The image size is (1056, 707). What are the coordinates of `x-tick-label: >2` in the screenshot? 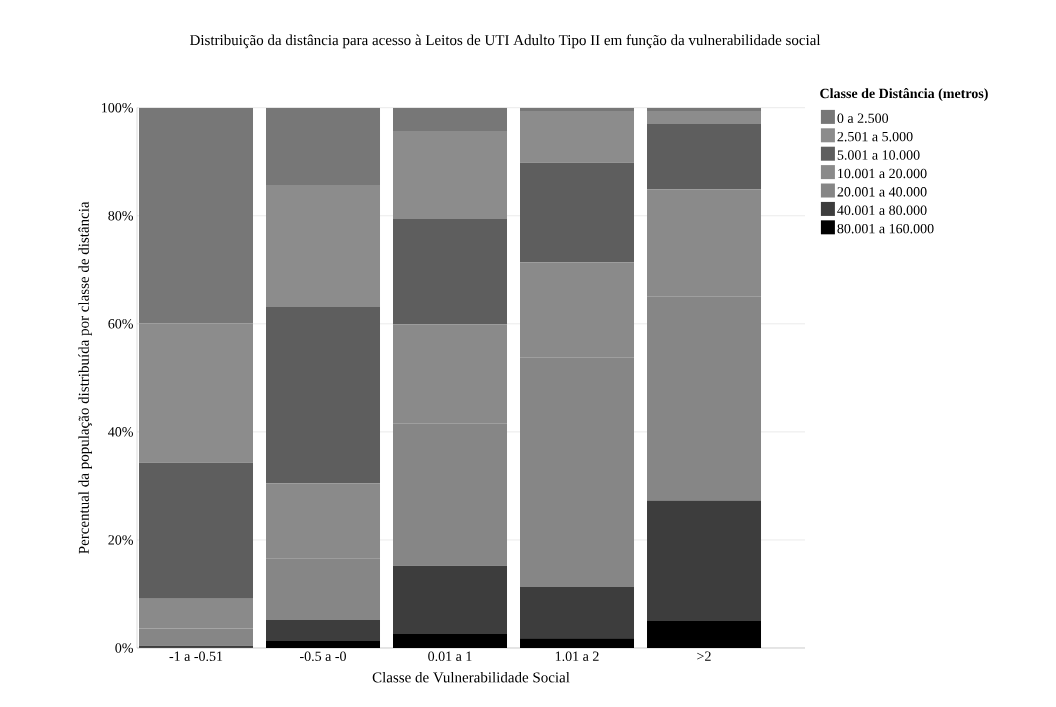 It's located at (704, 656).